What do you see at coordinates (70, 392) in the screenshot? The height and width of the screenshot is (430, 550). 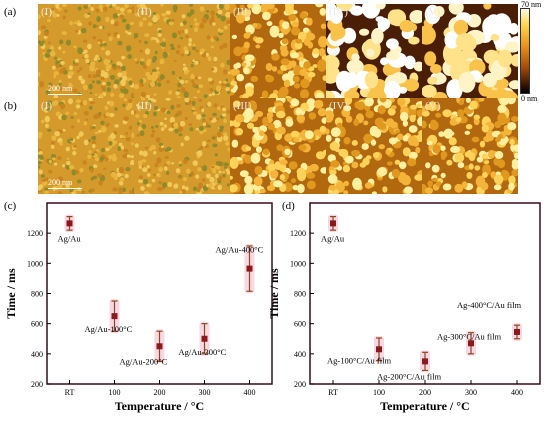 I see `chart-c-xtick-label: RT` at bounding box center [70, 392].